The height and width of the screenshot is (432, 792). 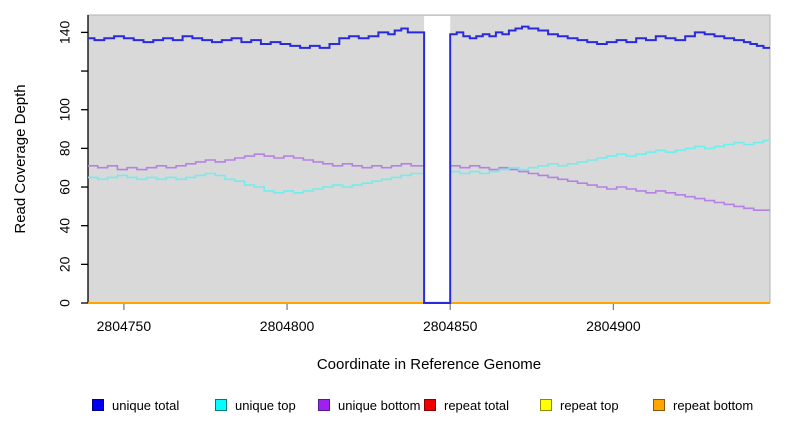 I want to click on y-tick-label: 40, so click(x=65, y=226).